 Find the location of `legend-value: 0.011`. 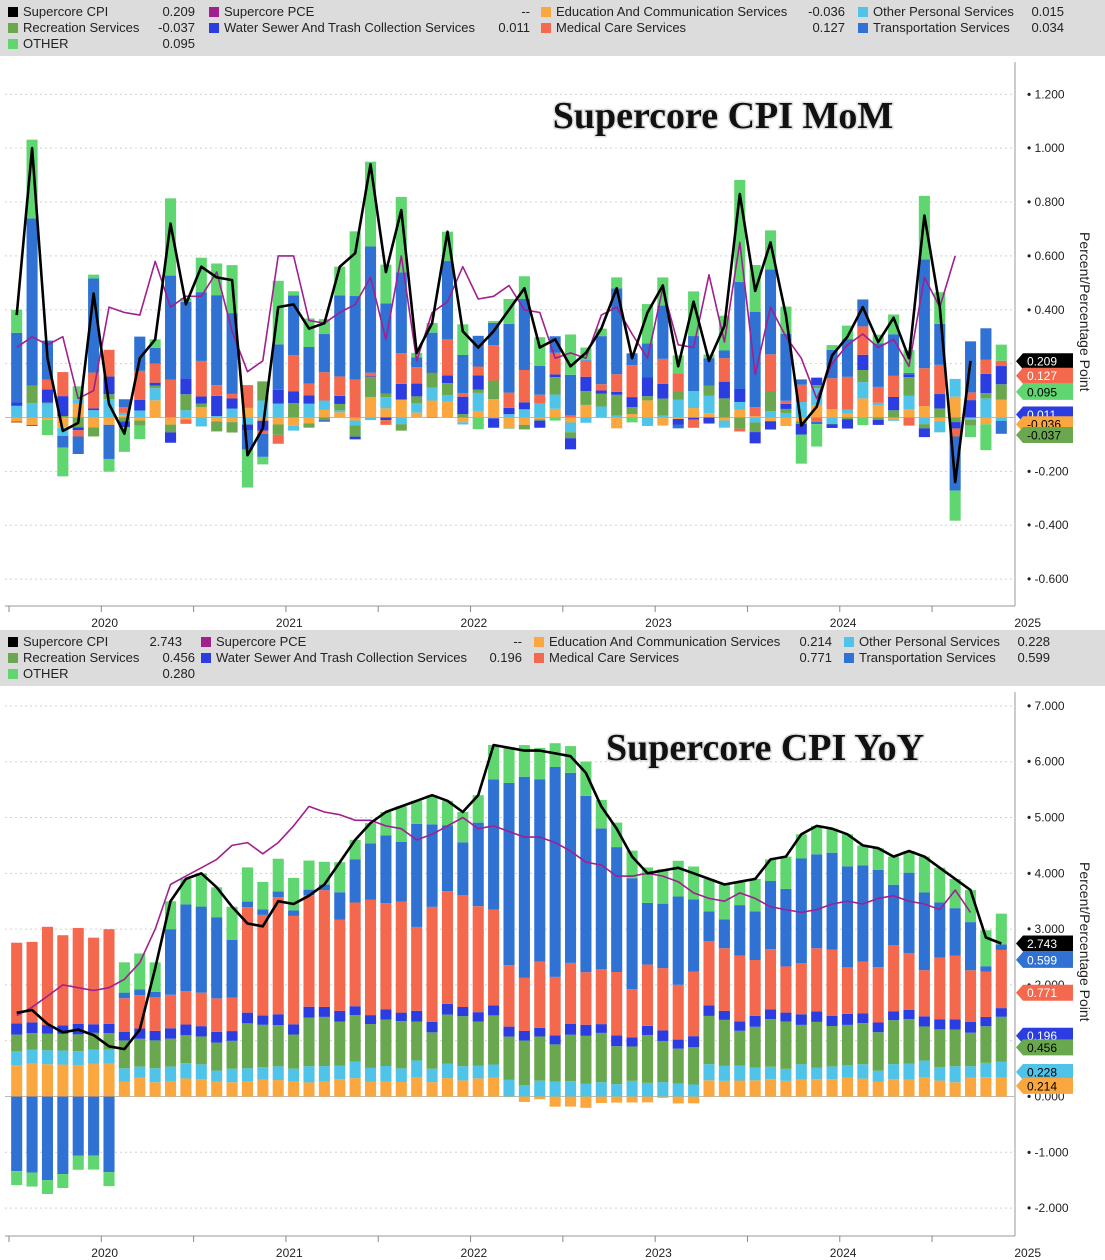

legend-value: 0.011 is located at coordinates (514, 27).